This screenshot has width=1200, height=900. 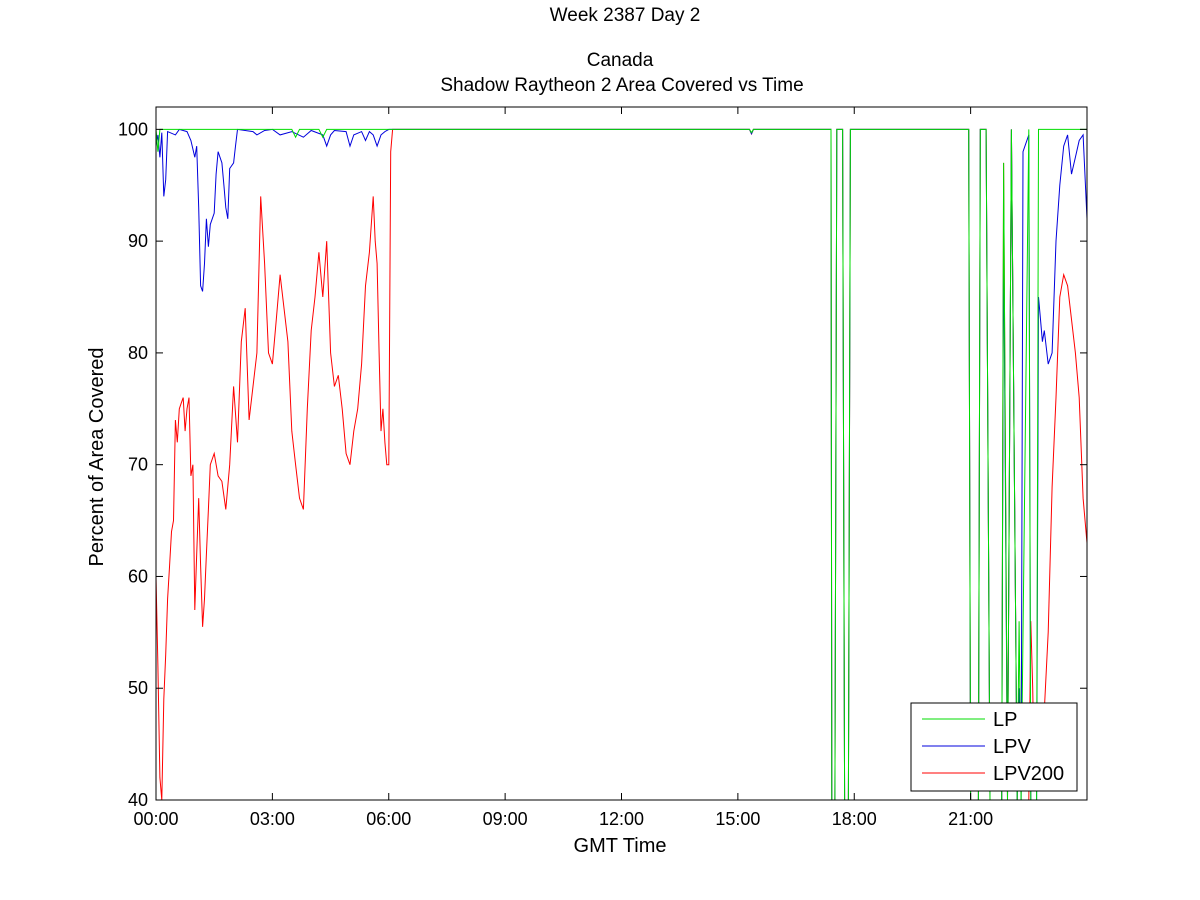 What do you see at coordinates (97, 456) in the screenshot?
I see `y-axis-label: Percent of Area Covered` at bounding box center [97, 456].